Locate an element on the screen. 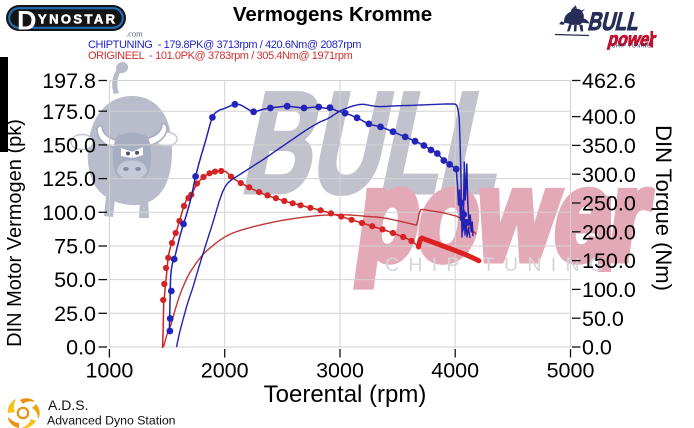  svg-text: 125.0 is located at coordinates (69, 179).